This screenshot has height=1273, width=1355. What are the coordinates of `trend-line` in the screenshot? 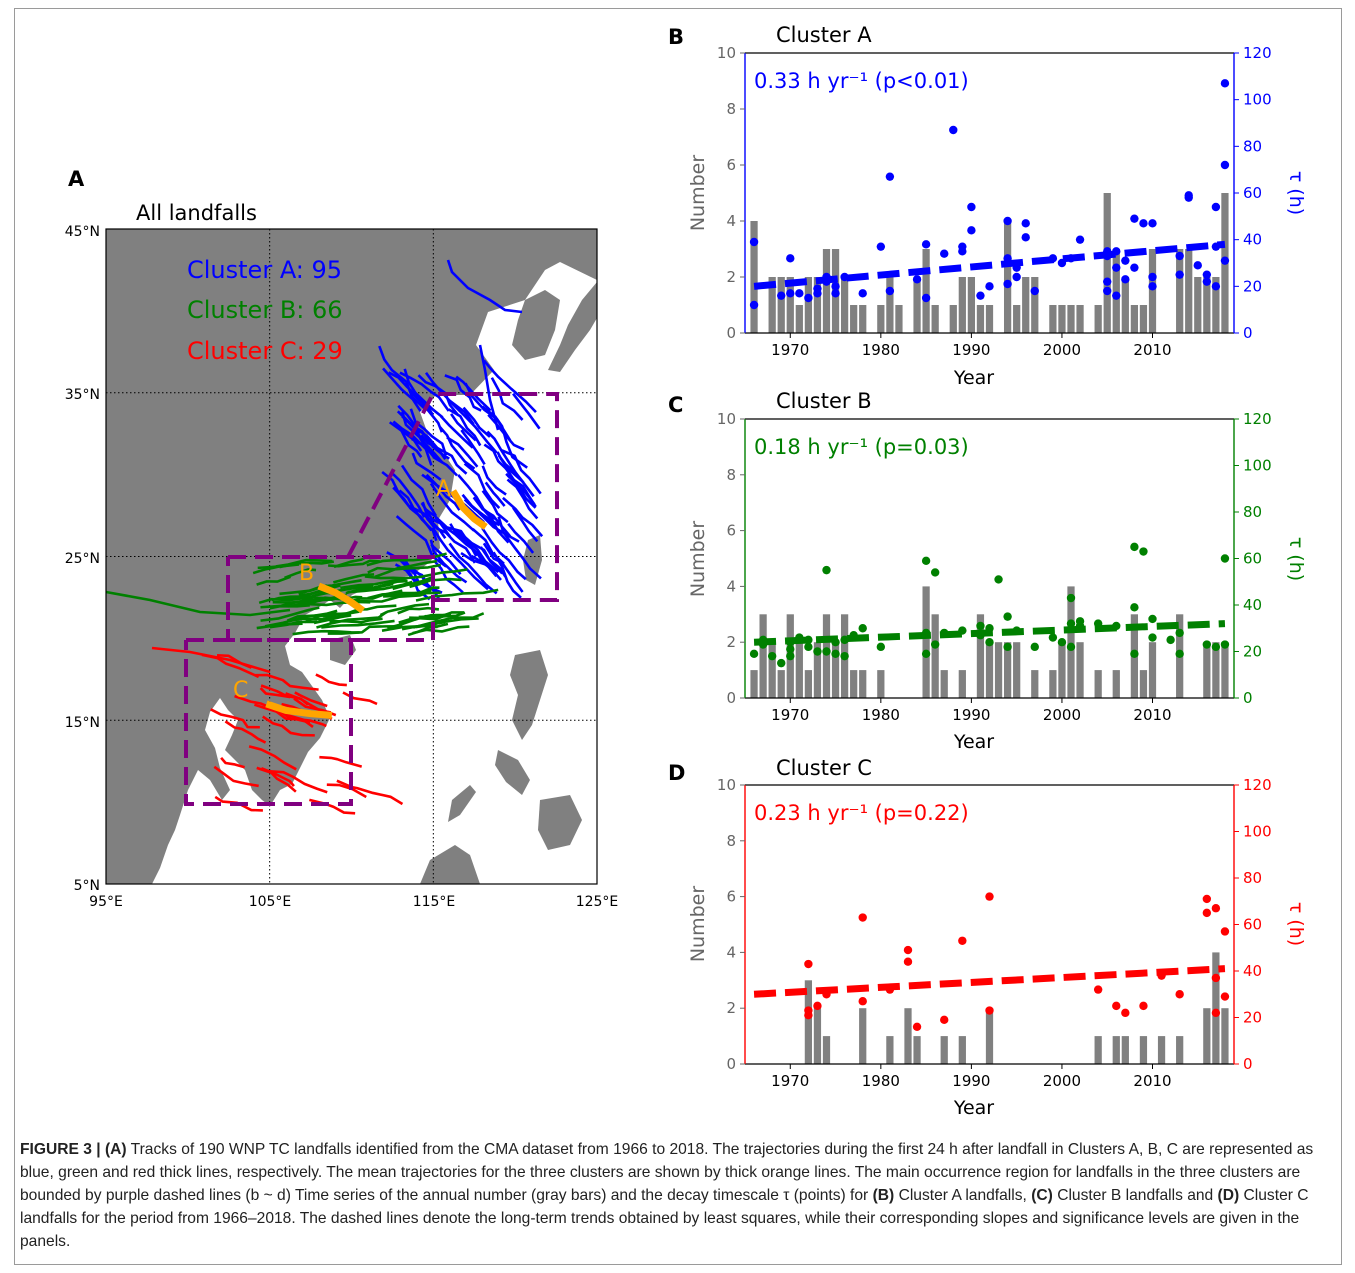 It's located at (989, 633).